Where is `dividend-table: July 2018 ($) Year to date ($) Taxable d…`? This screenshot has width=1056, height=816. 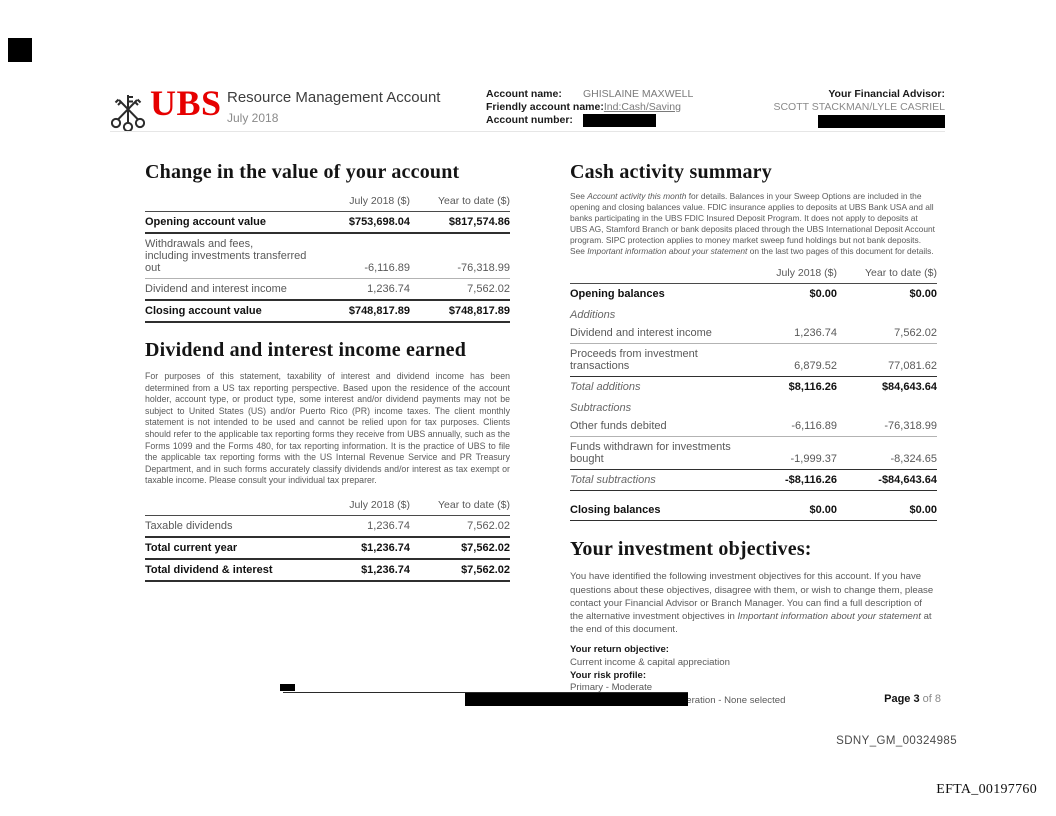
dividend-table: July 2018 ($) Year to date ($) Taxable d… is located at coordinates (327, 539).